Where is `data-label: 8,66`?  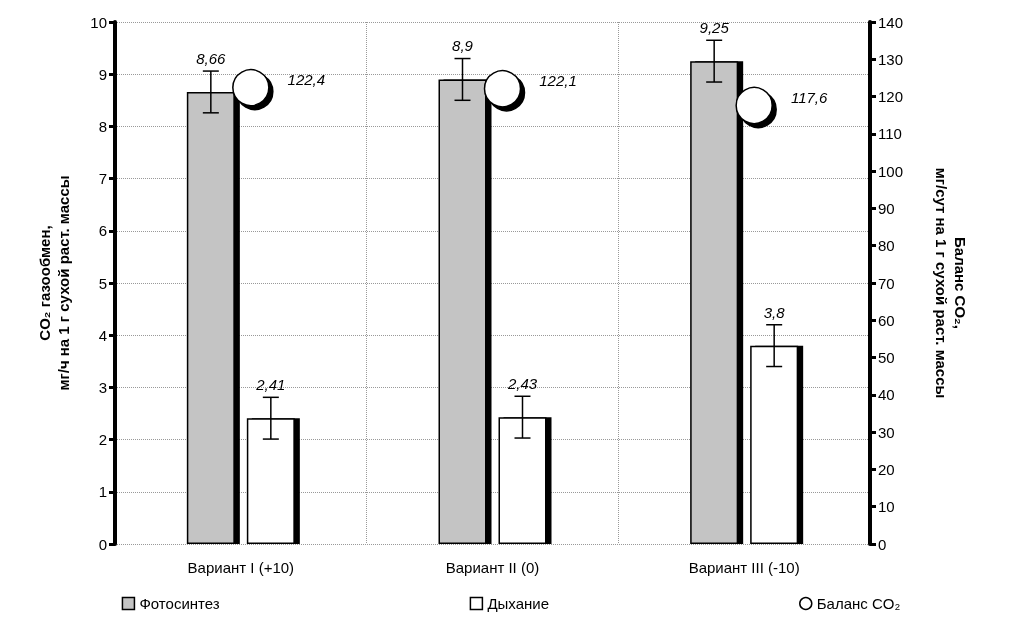 data-label: 8,66 is located at coordinates (211, 58).